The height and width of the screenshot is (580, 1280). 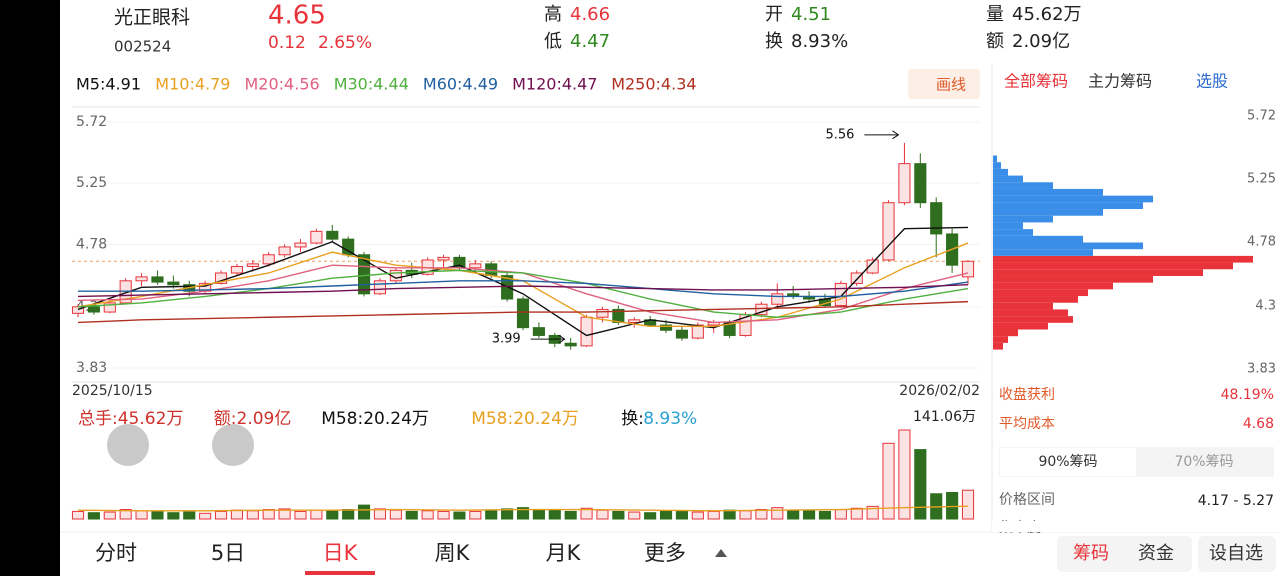 What do you see at coordinates (564, 553) in the screenshot?
I see `bottom-tab: 月K` at bounding box center [564, 553].